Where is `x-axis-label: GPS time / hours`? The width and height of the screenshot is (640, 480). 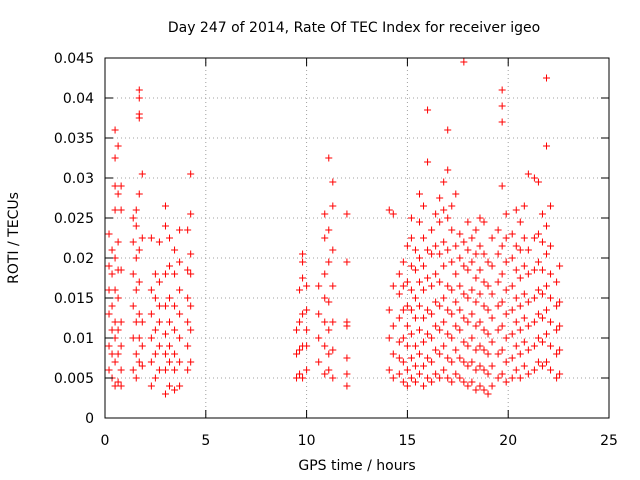
x-axis-label: GPS time / hours is located at coordinates (356, 466).